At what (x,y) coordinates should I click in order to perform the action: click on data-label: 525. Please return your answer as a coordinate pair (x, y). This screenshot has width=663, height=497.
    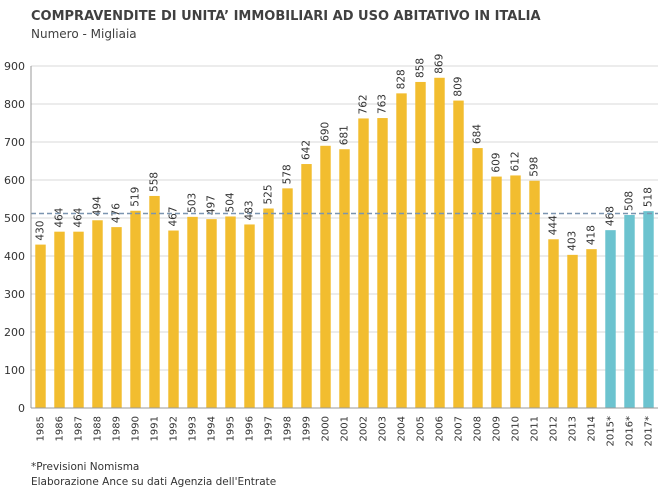
    Looking at the image, I should click on (269, 194).